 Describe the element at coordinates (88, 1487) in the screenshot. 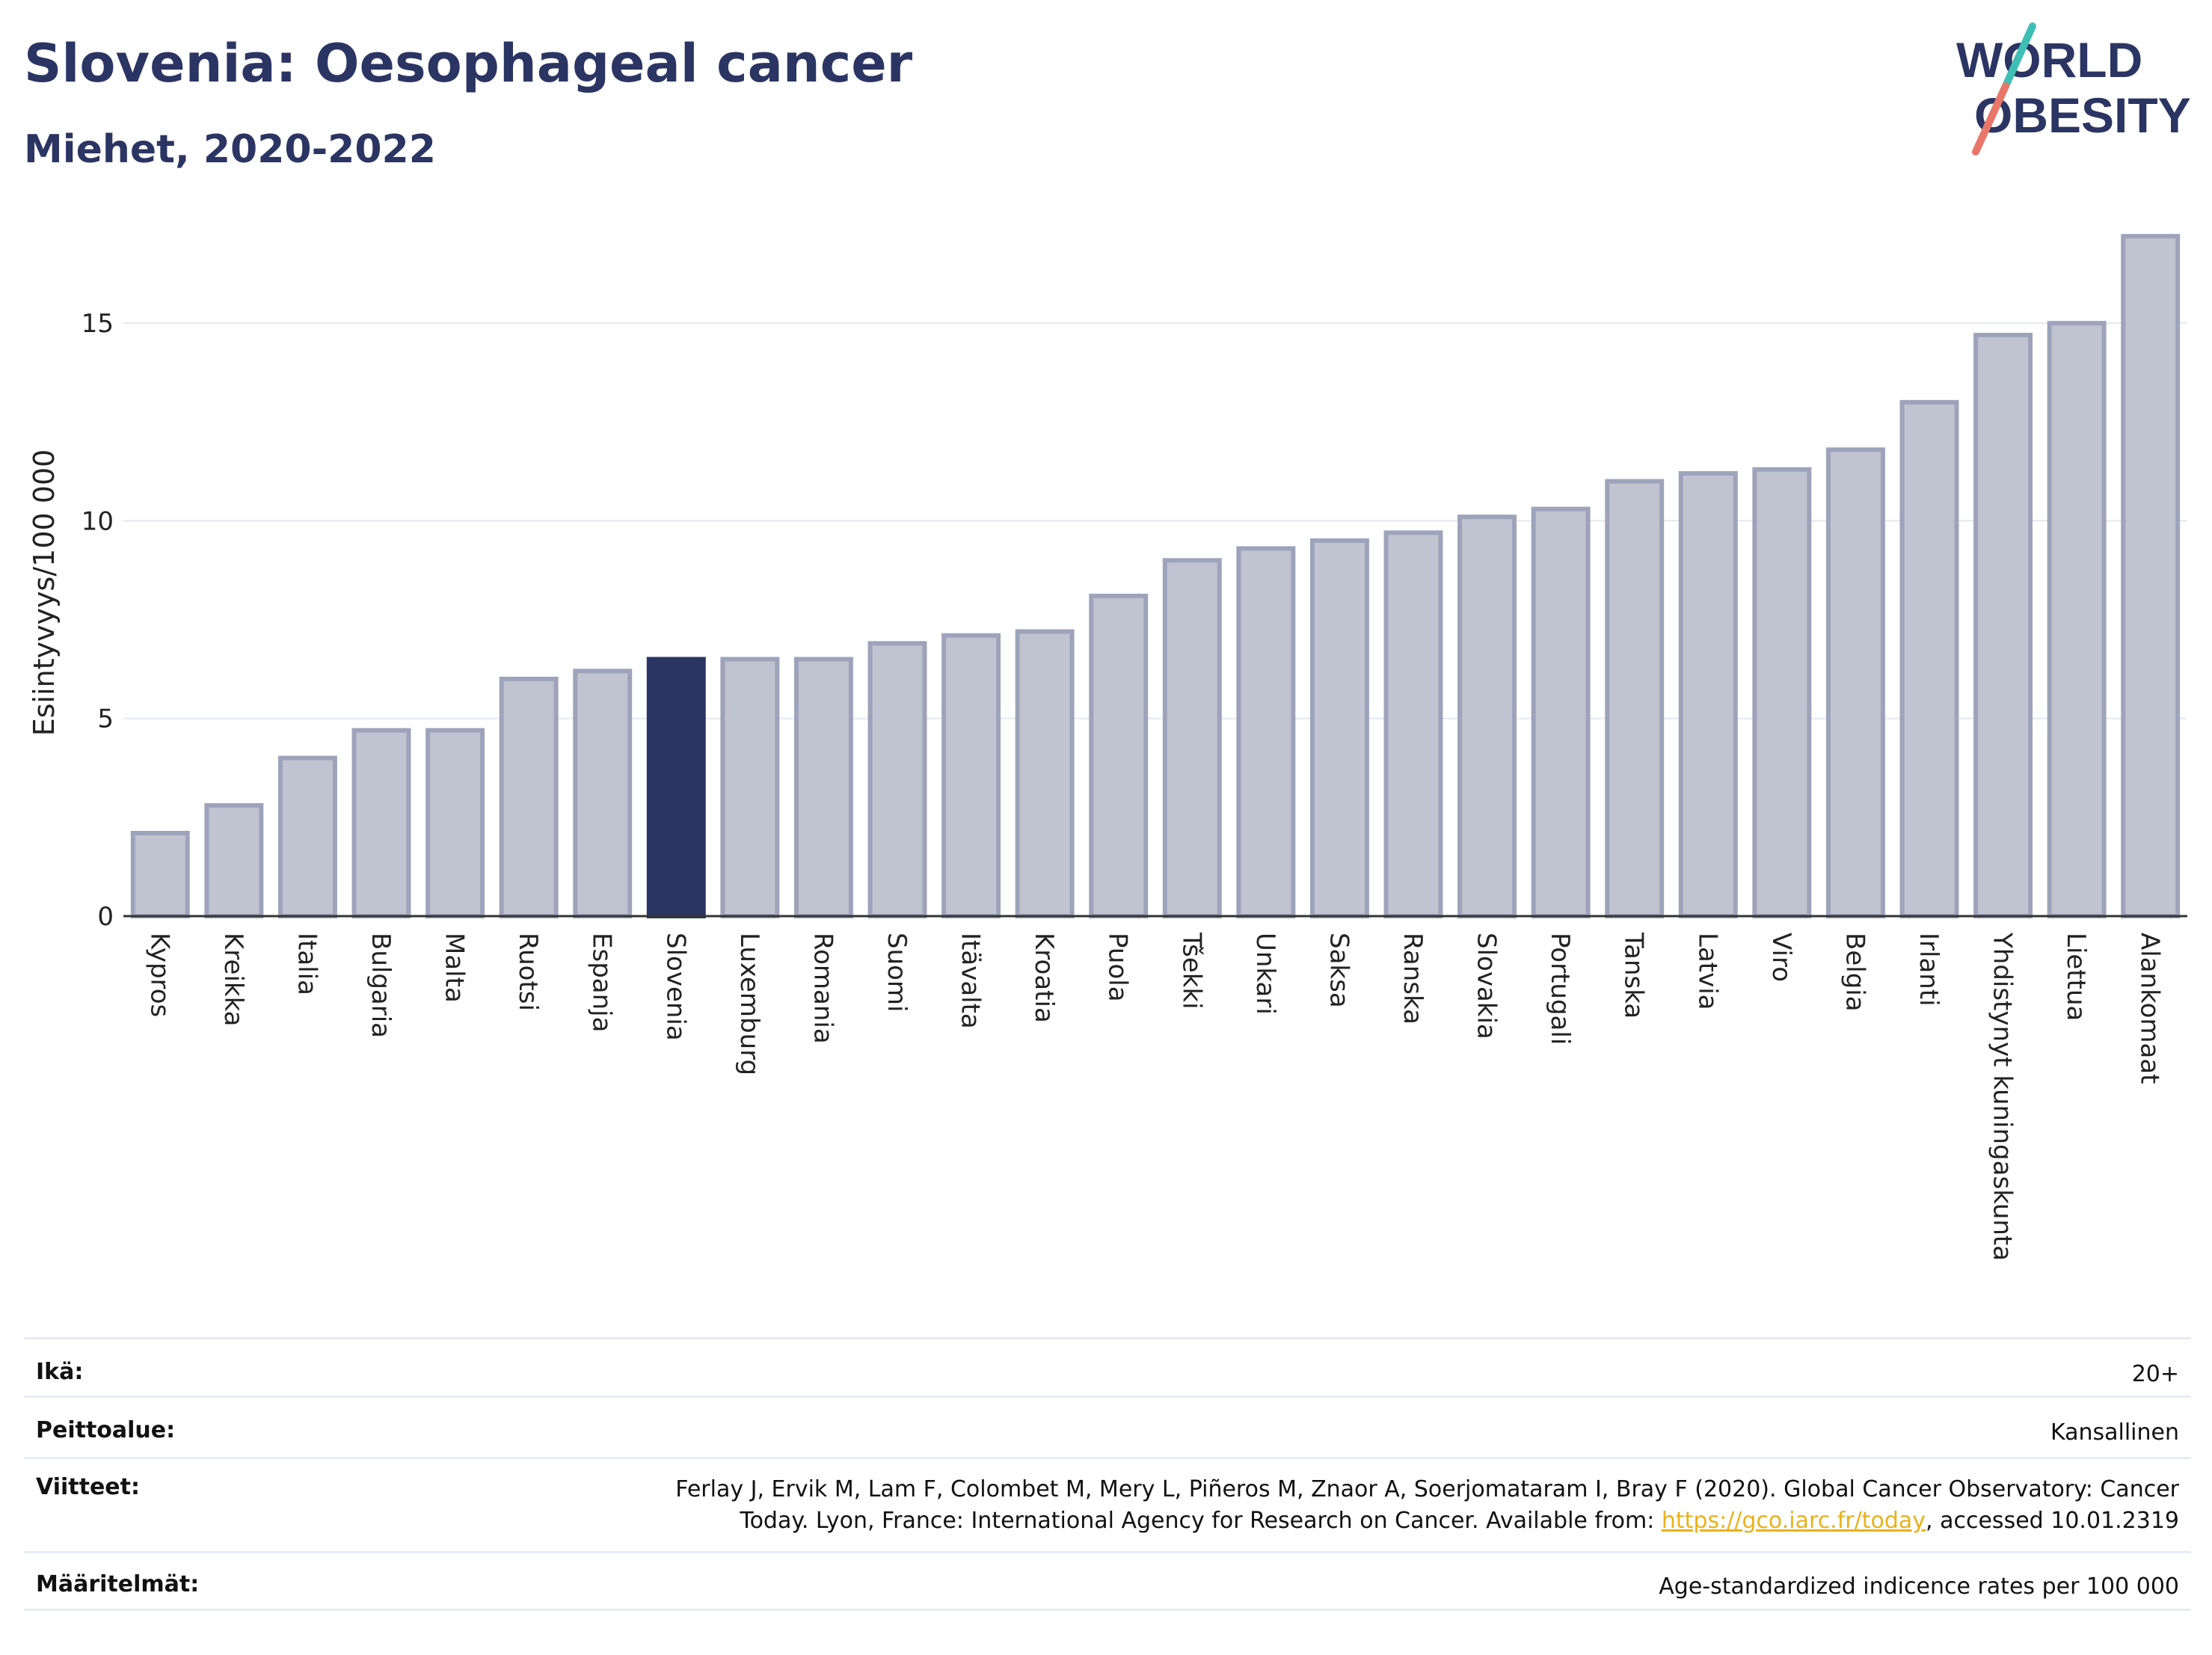

I see `references-label: Viitteet:` at that location.